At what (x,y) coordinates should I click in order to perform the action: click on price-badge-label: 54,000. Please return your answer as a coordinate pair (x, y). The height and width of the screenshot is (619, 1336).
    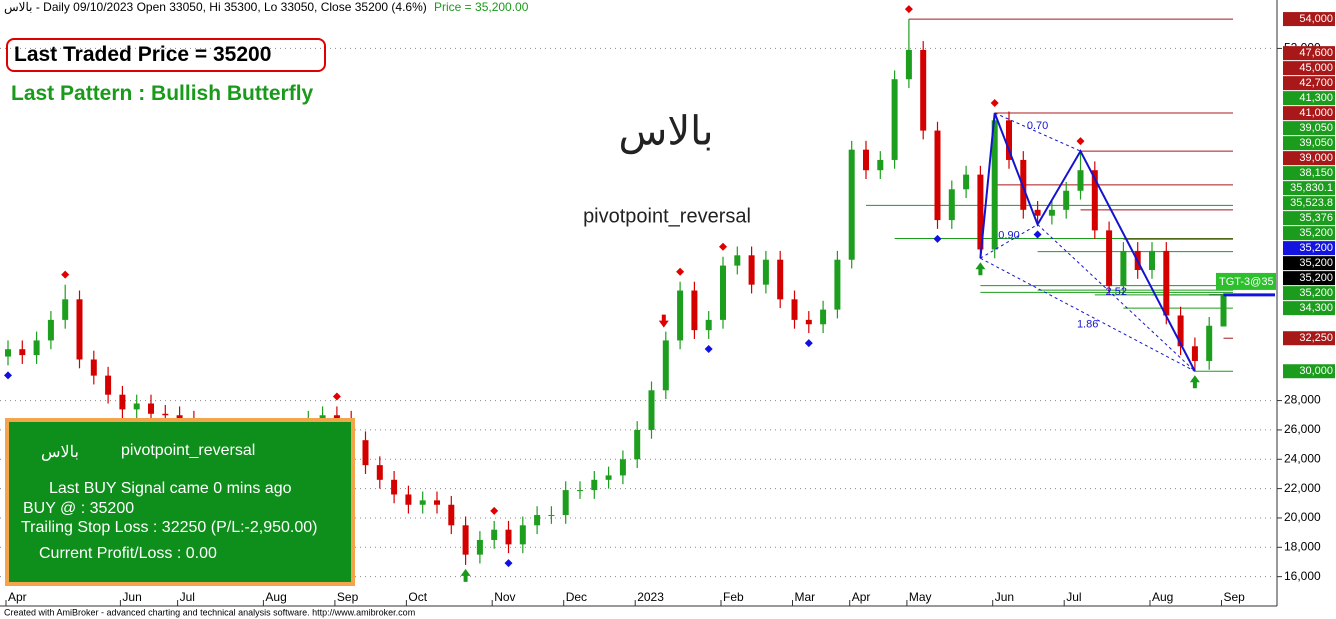
    Looking at the image, I should click on (1316, 19).